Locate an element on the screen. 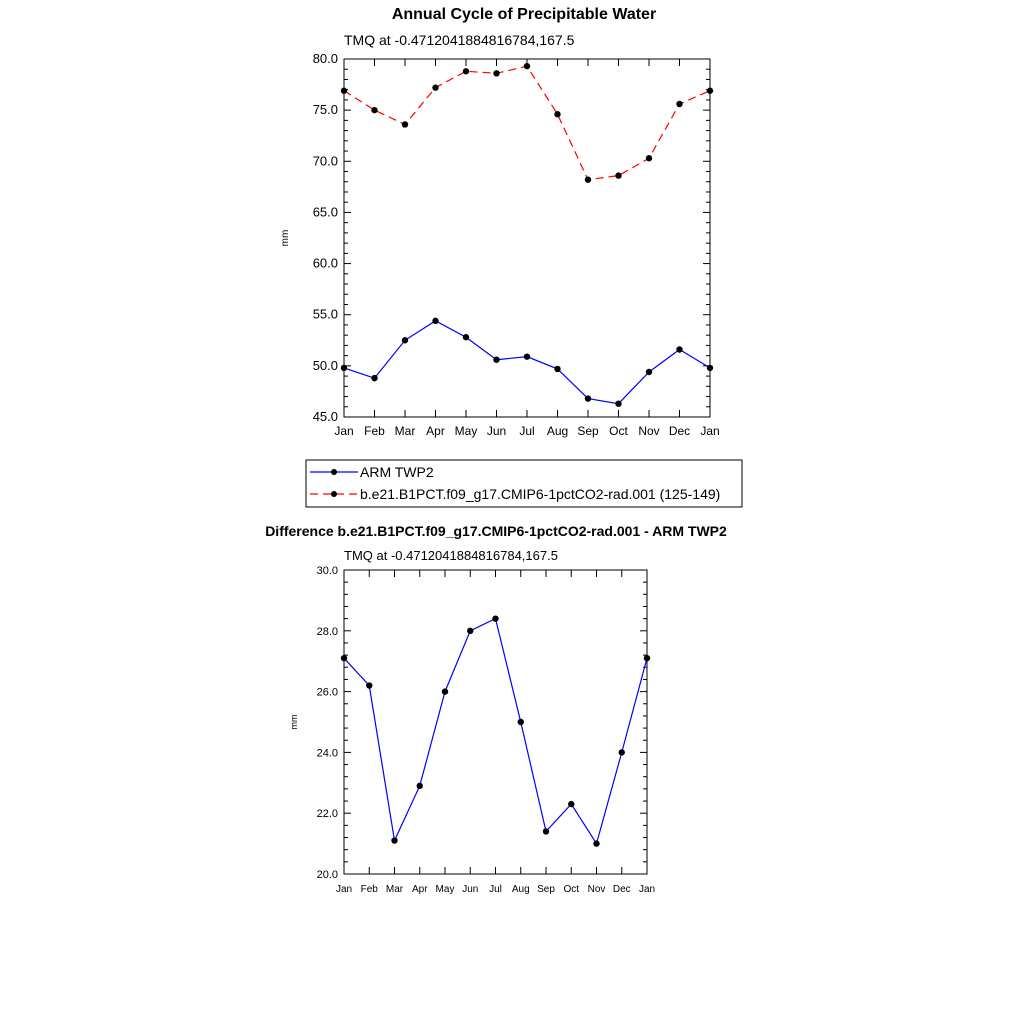  chart1-ytick-label: 65.0 is located at coordinates (325, 211).